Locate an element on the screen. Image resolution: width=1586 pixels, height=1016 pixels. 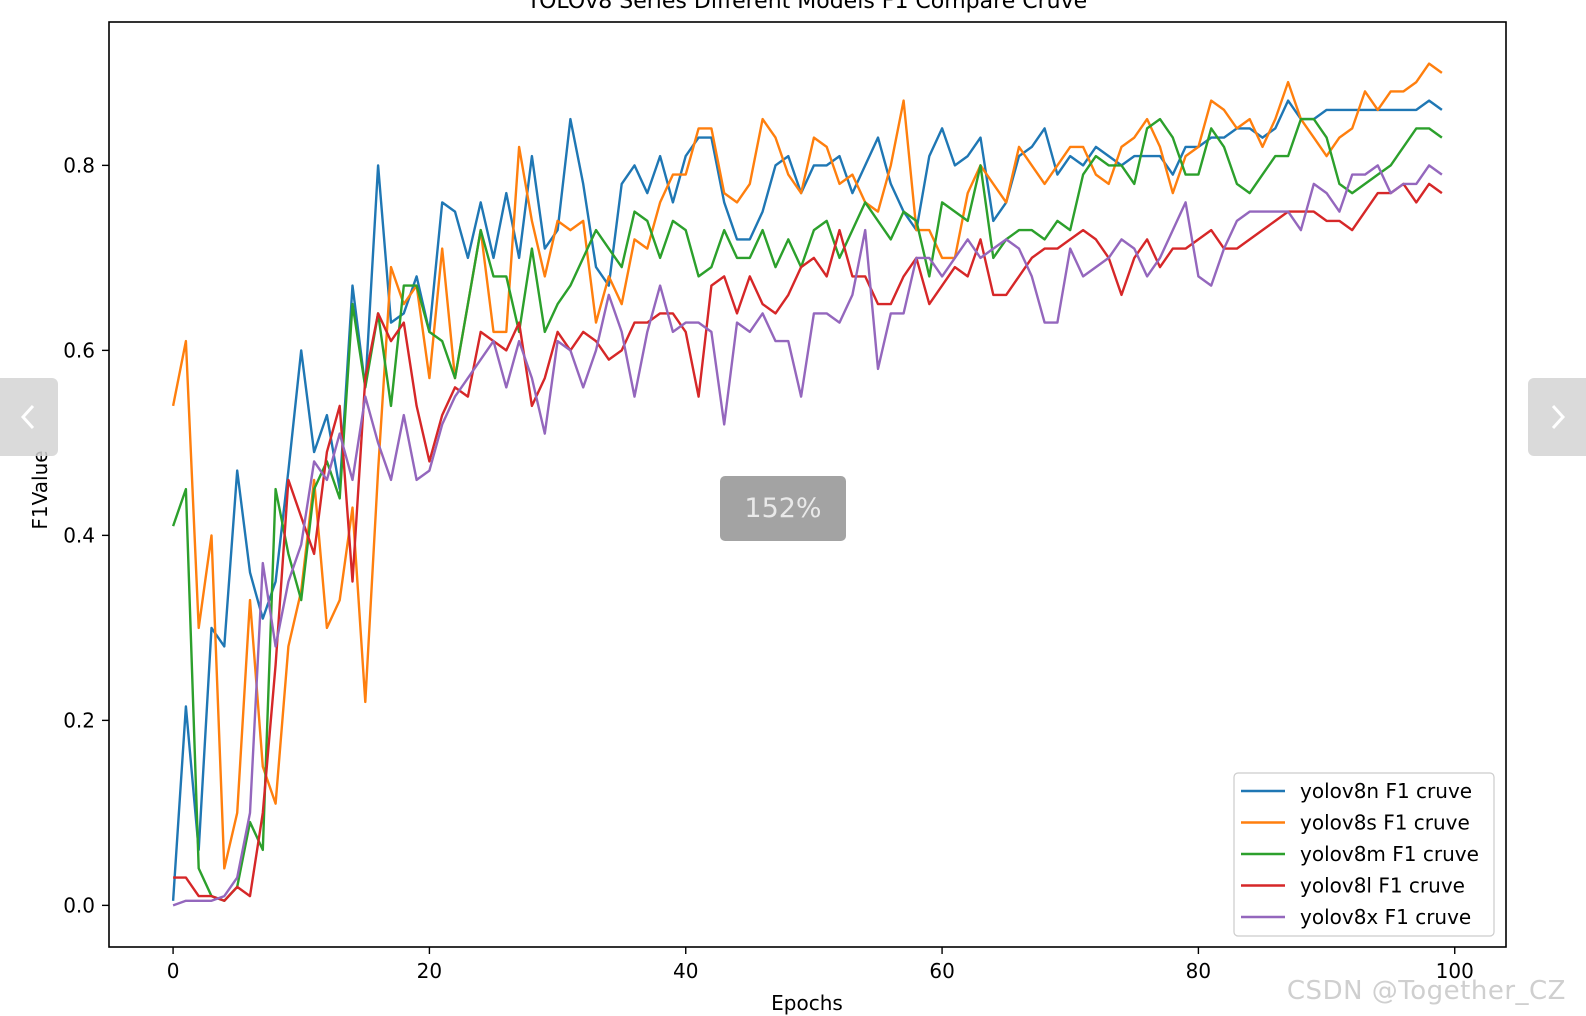
legend-label: yolov8n F1 cruve is located at coordinates (1386, 791).